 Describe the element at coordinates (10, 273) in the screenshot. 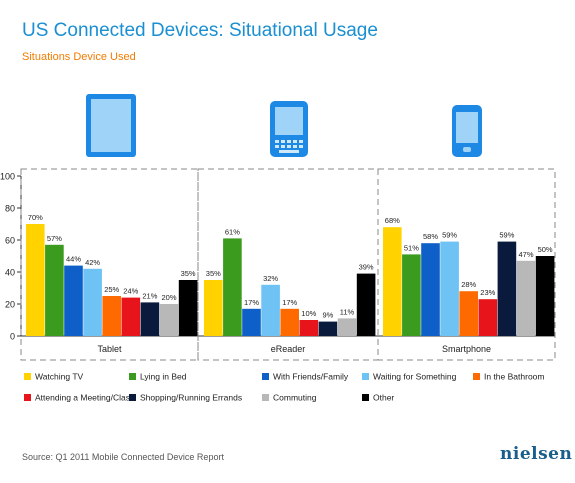

I see `y-tick-label: 40` at that location.